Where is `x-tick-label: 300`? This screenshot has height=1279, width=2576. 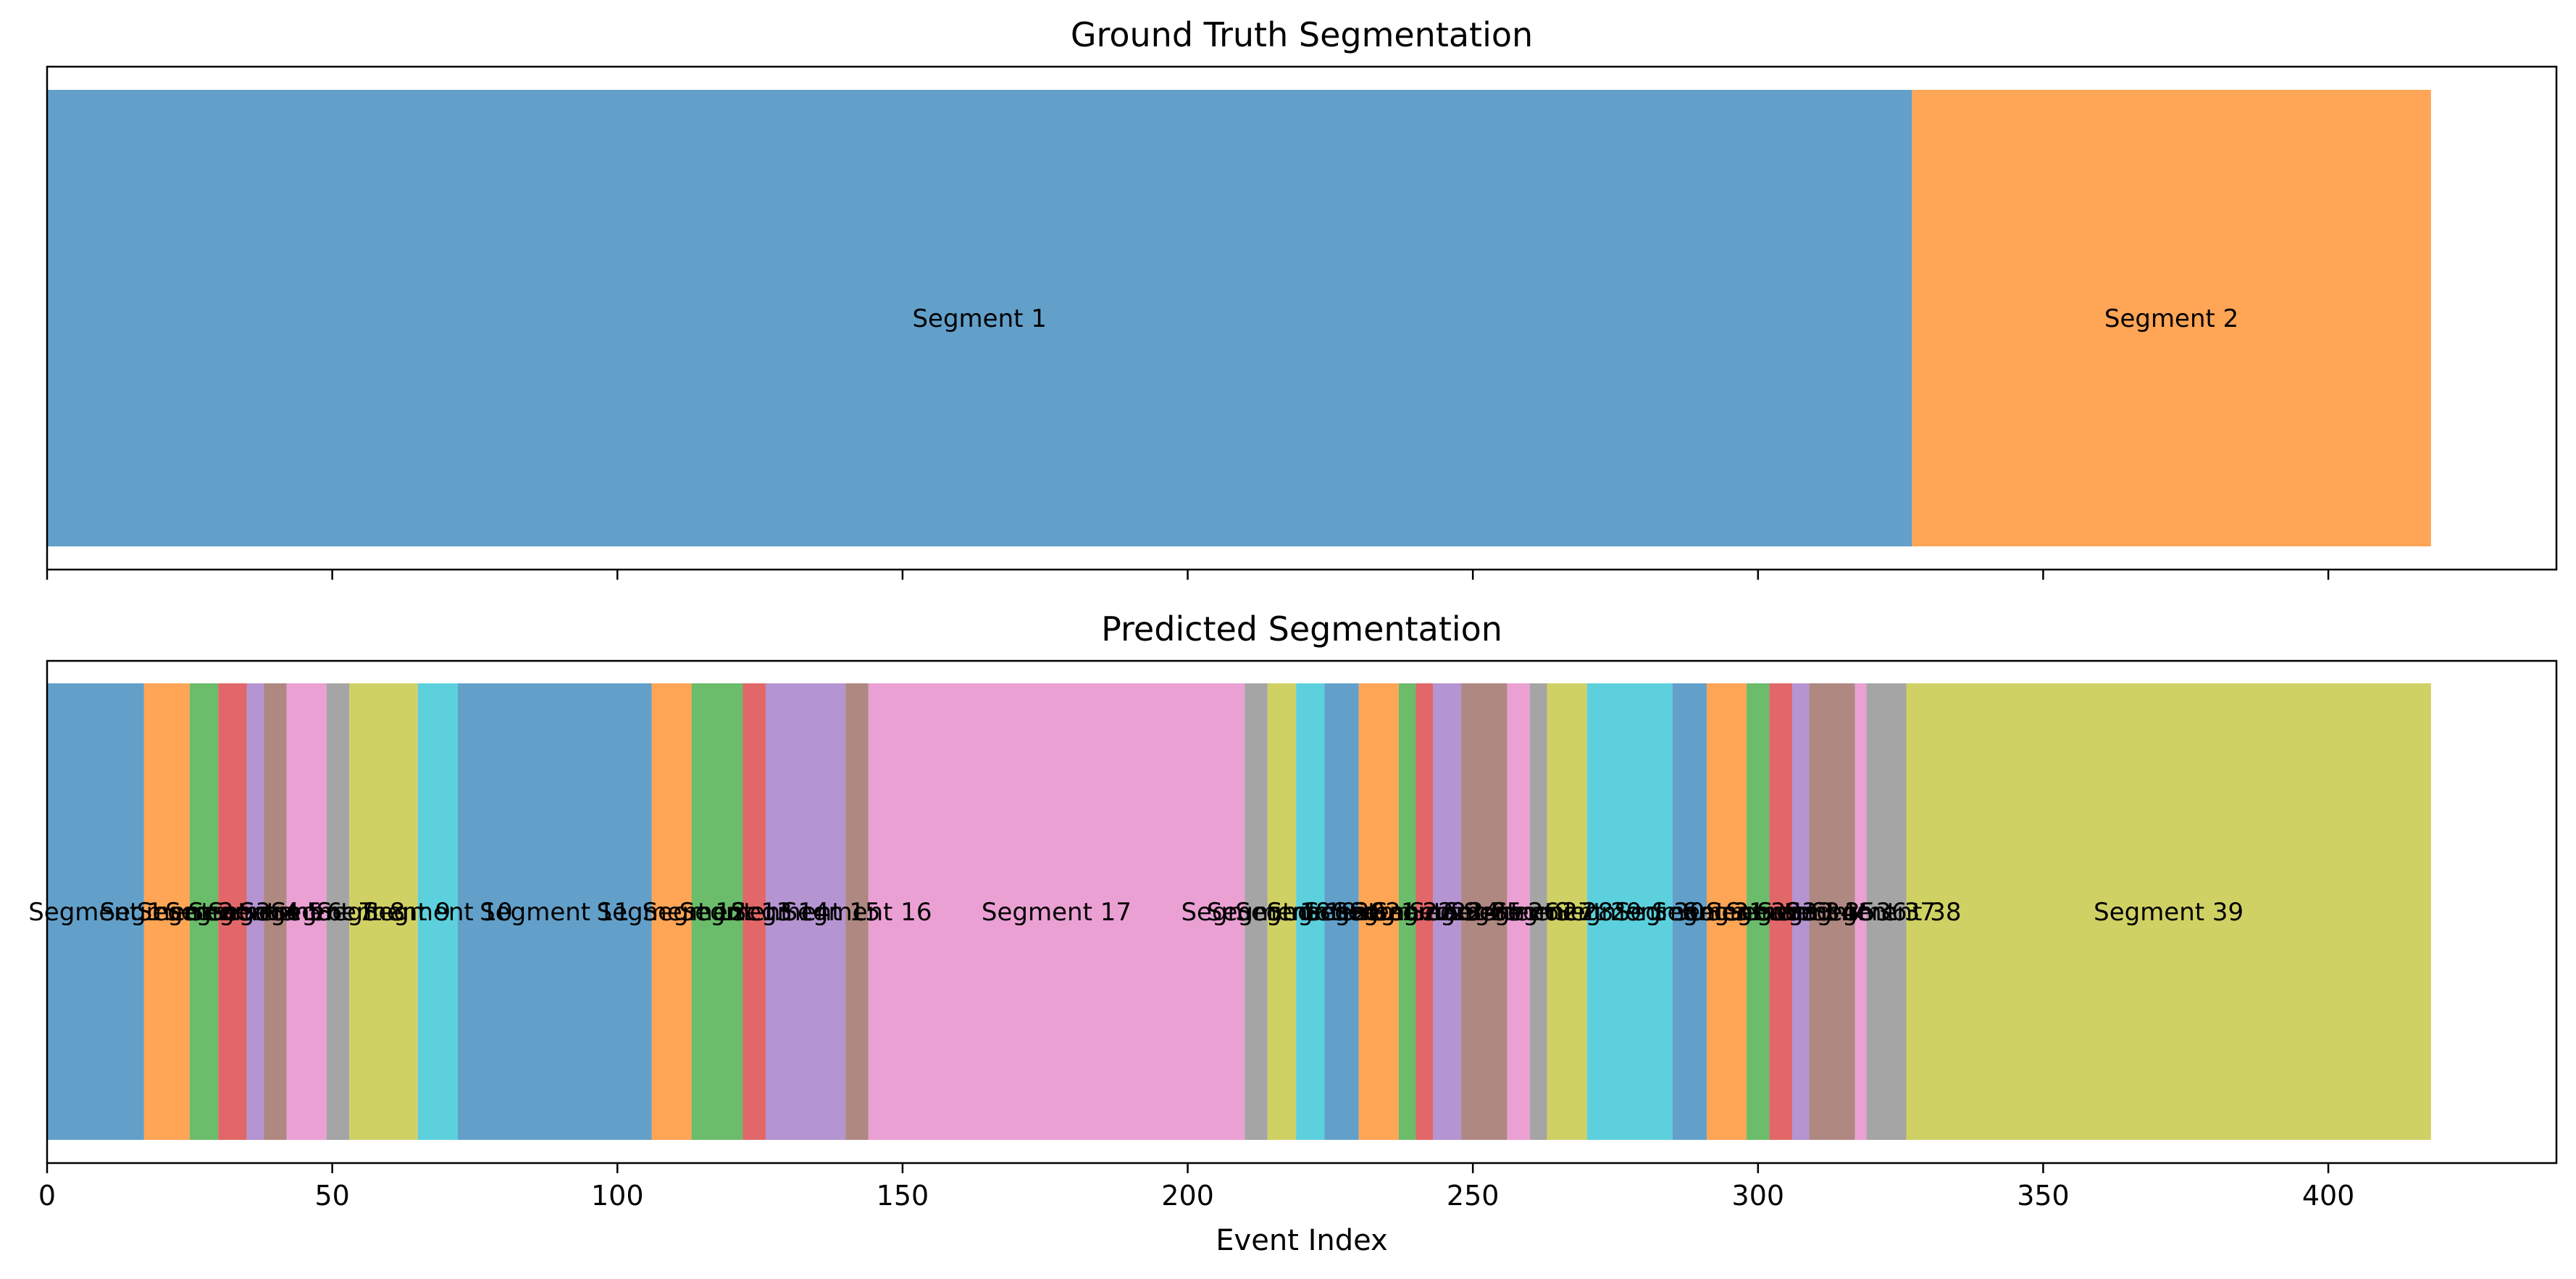 x-tick-label: 300 is located at coordinates (1758, 1196).